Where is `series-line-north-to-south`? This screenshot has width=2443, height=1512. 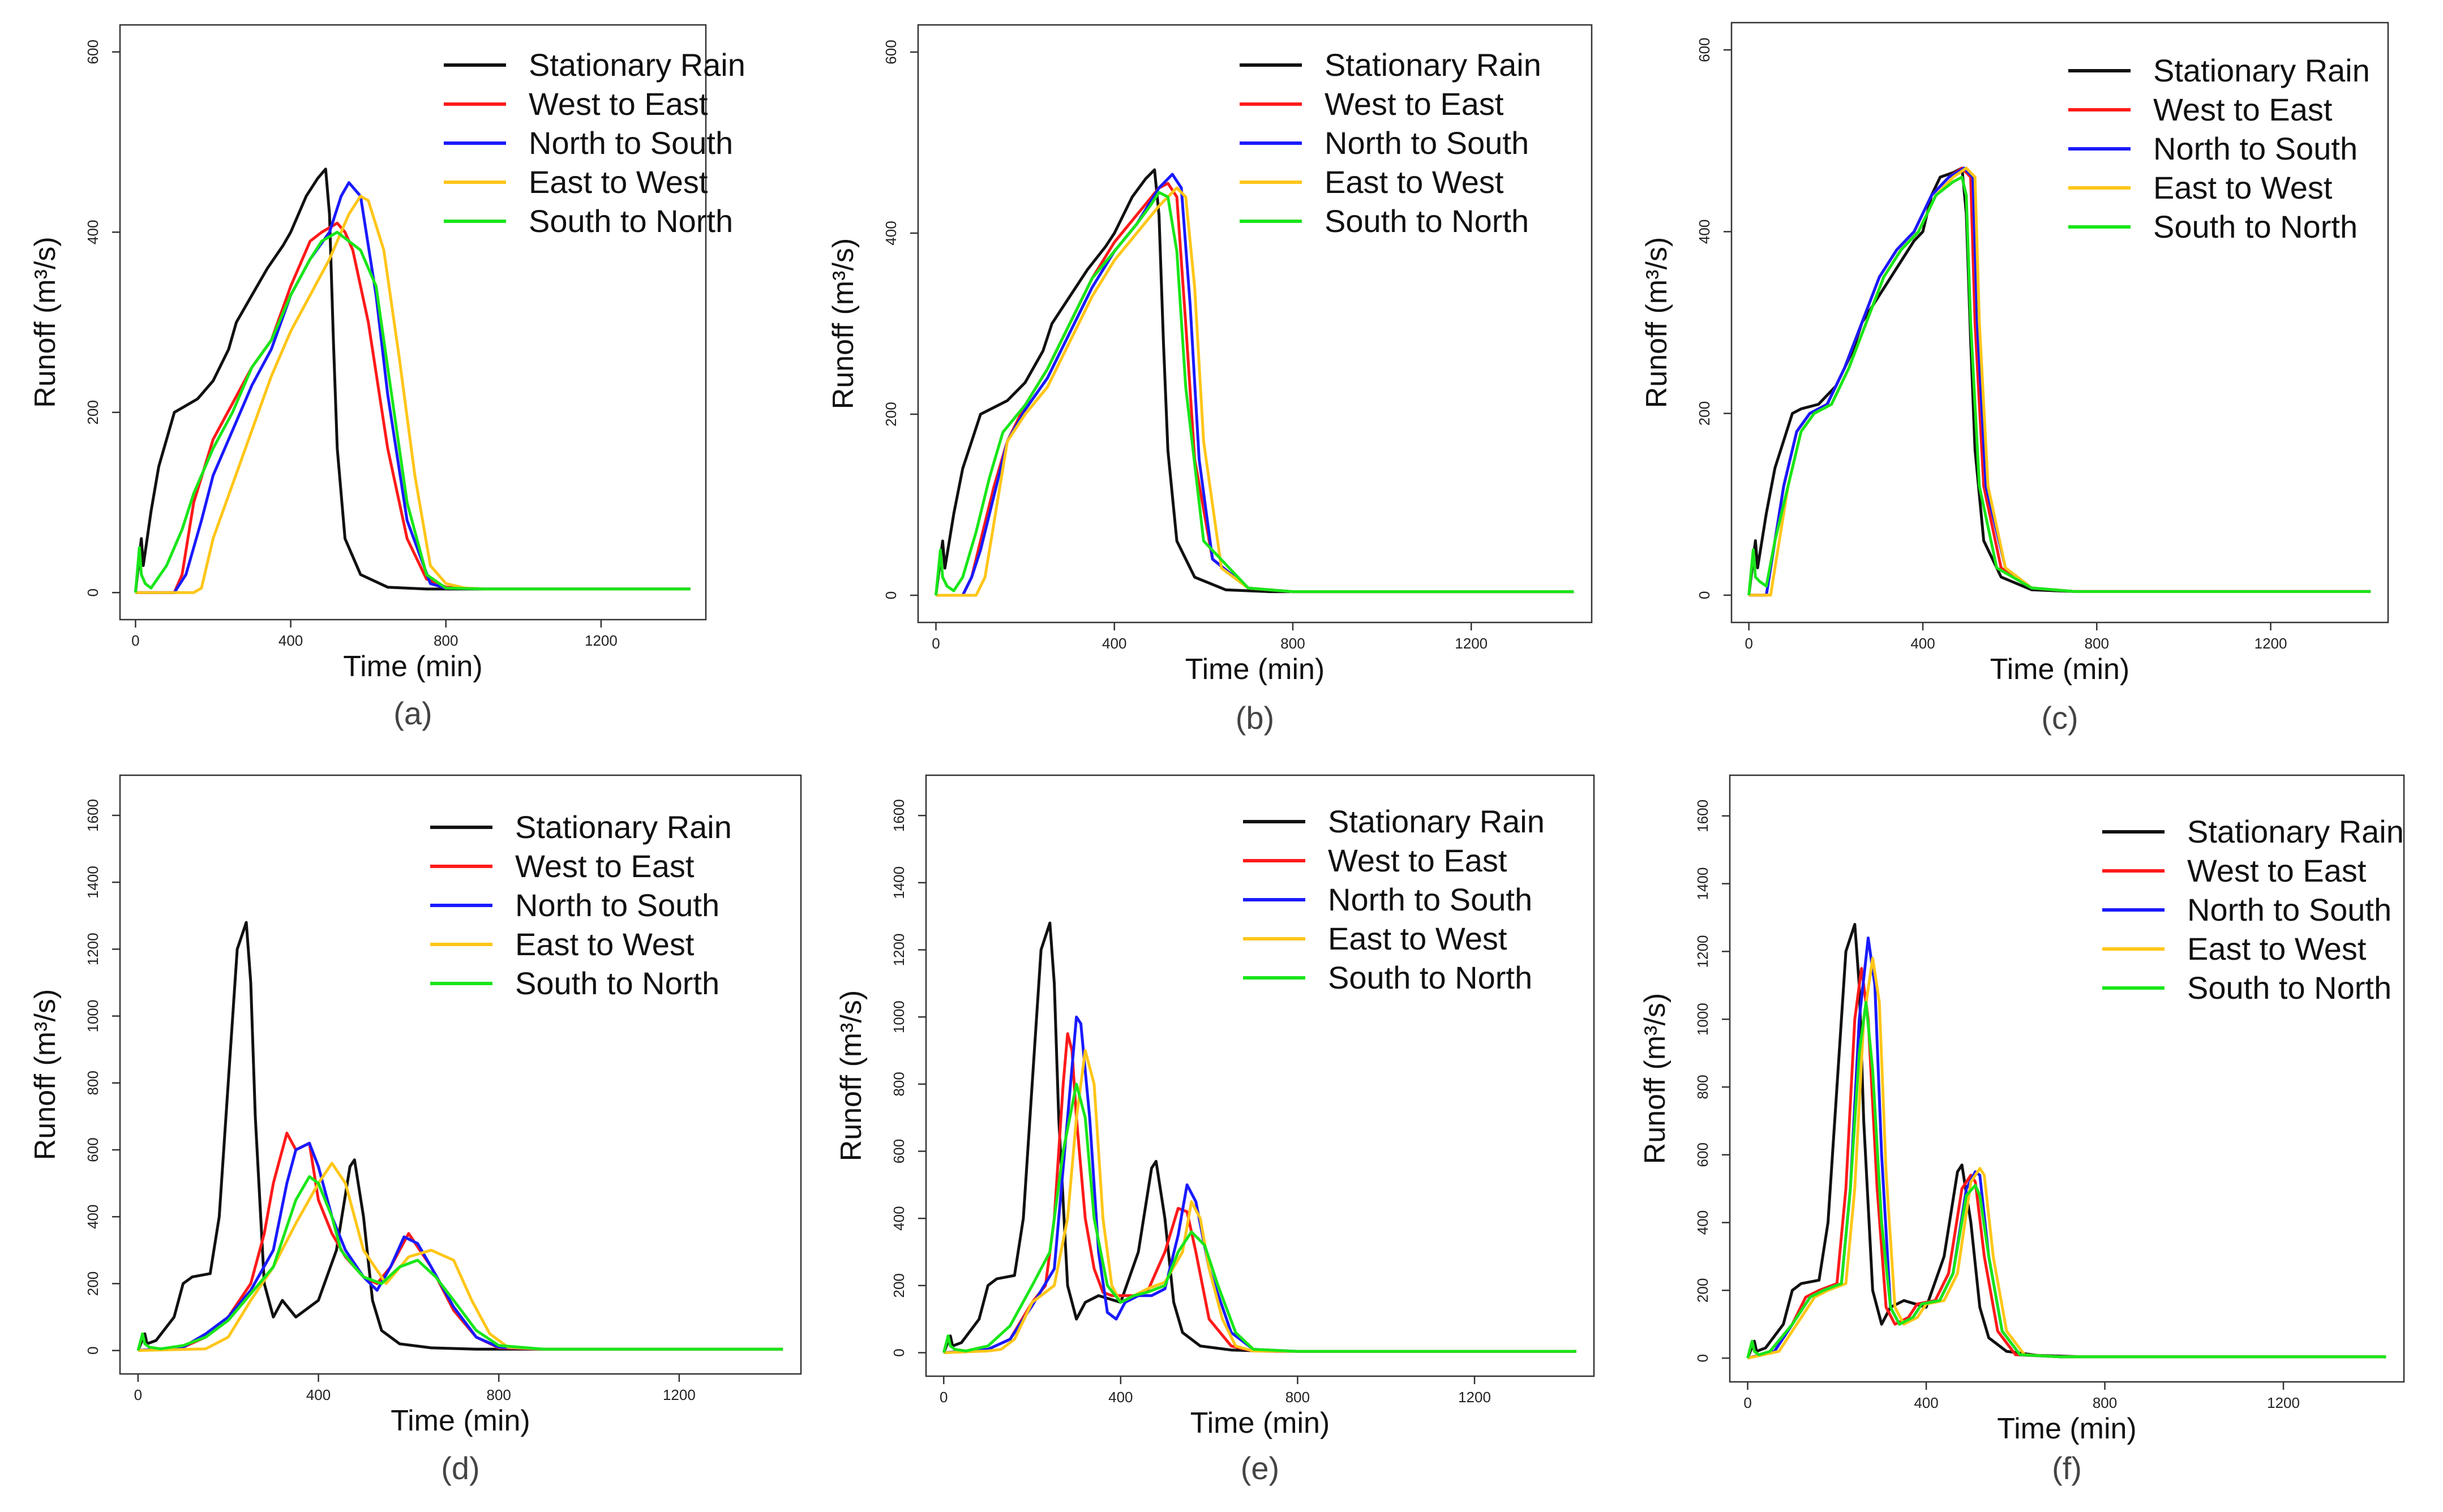
series-line-north-to-south is located at coordinates (1260, 1184).